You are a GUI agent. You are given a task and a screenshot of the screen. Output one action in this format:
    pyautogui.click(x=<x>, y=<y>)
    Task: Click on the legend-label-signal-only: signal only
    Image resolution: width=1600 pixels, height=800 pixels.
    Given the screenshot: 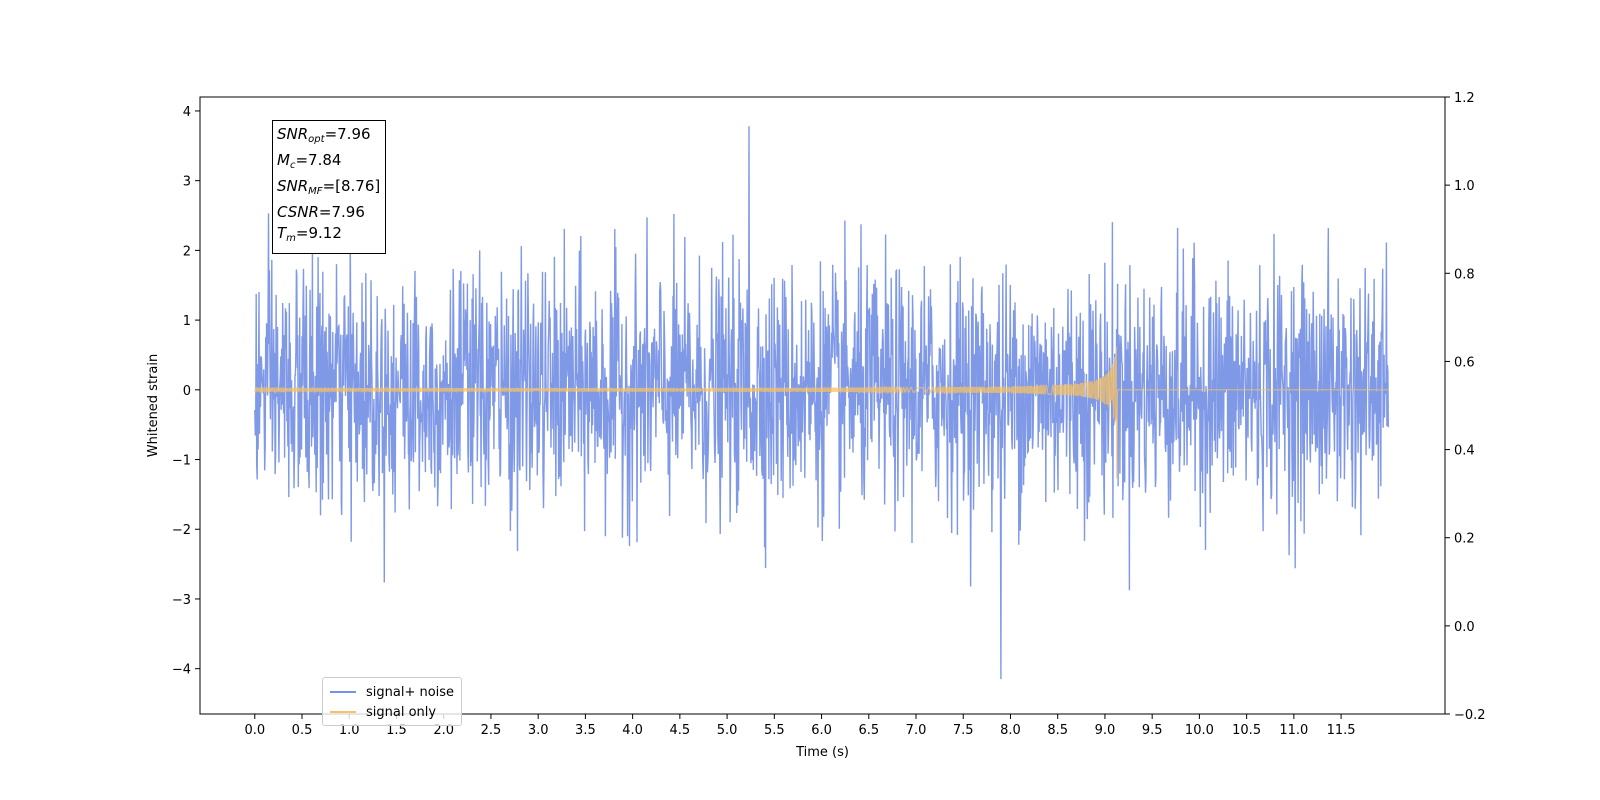 What is the action you would take?
    pyautogui.click(x=401, y=712)
    